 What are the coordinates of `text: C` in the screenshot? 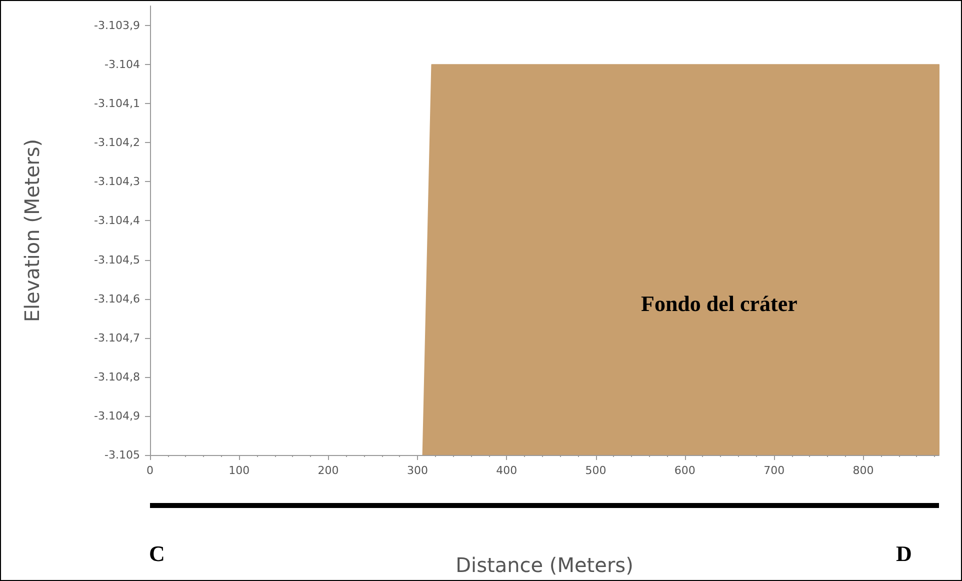 It's located at (157, 554).